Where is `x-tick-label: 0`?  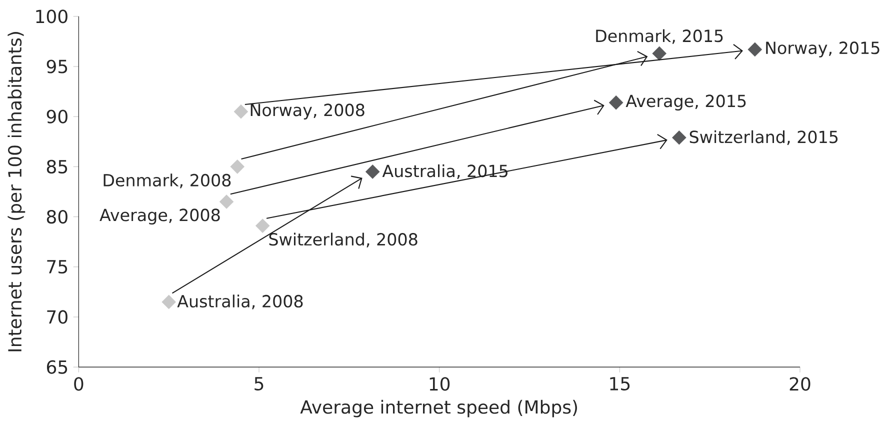
x-tick-label: 0 is located at coordinates (79, 384).